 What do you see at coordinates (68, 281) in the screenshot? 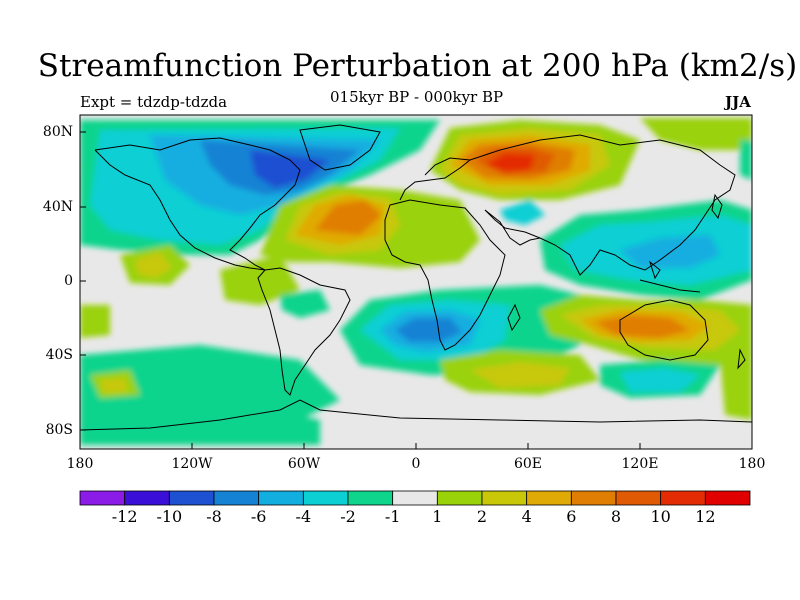
I see `lat-label-eq: 0` at bounding box center [68, 281].